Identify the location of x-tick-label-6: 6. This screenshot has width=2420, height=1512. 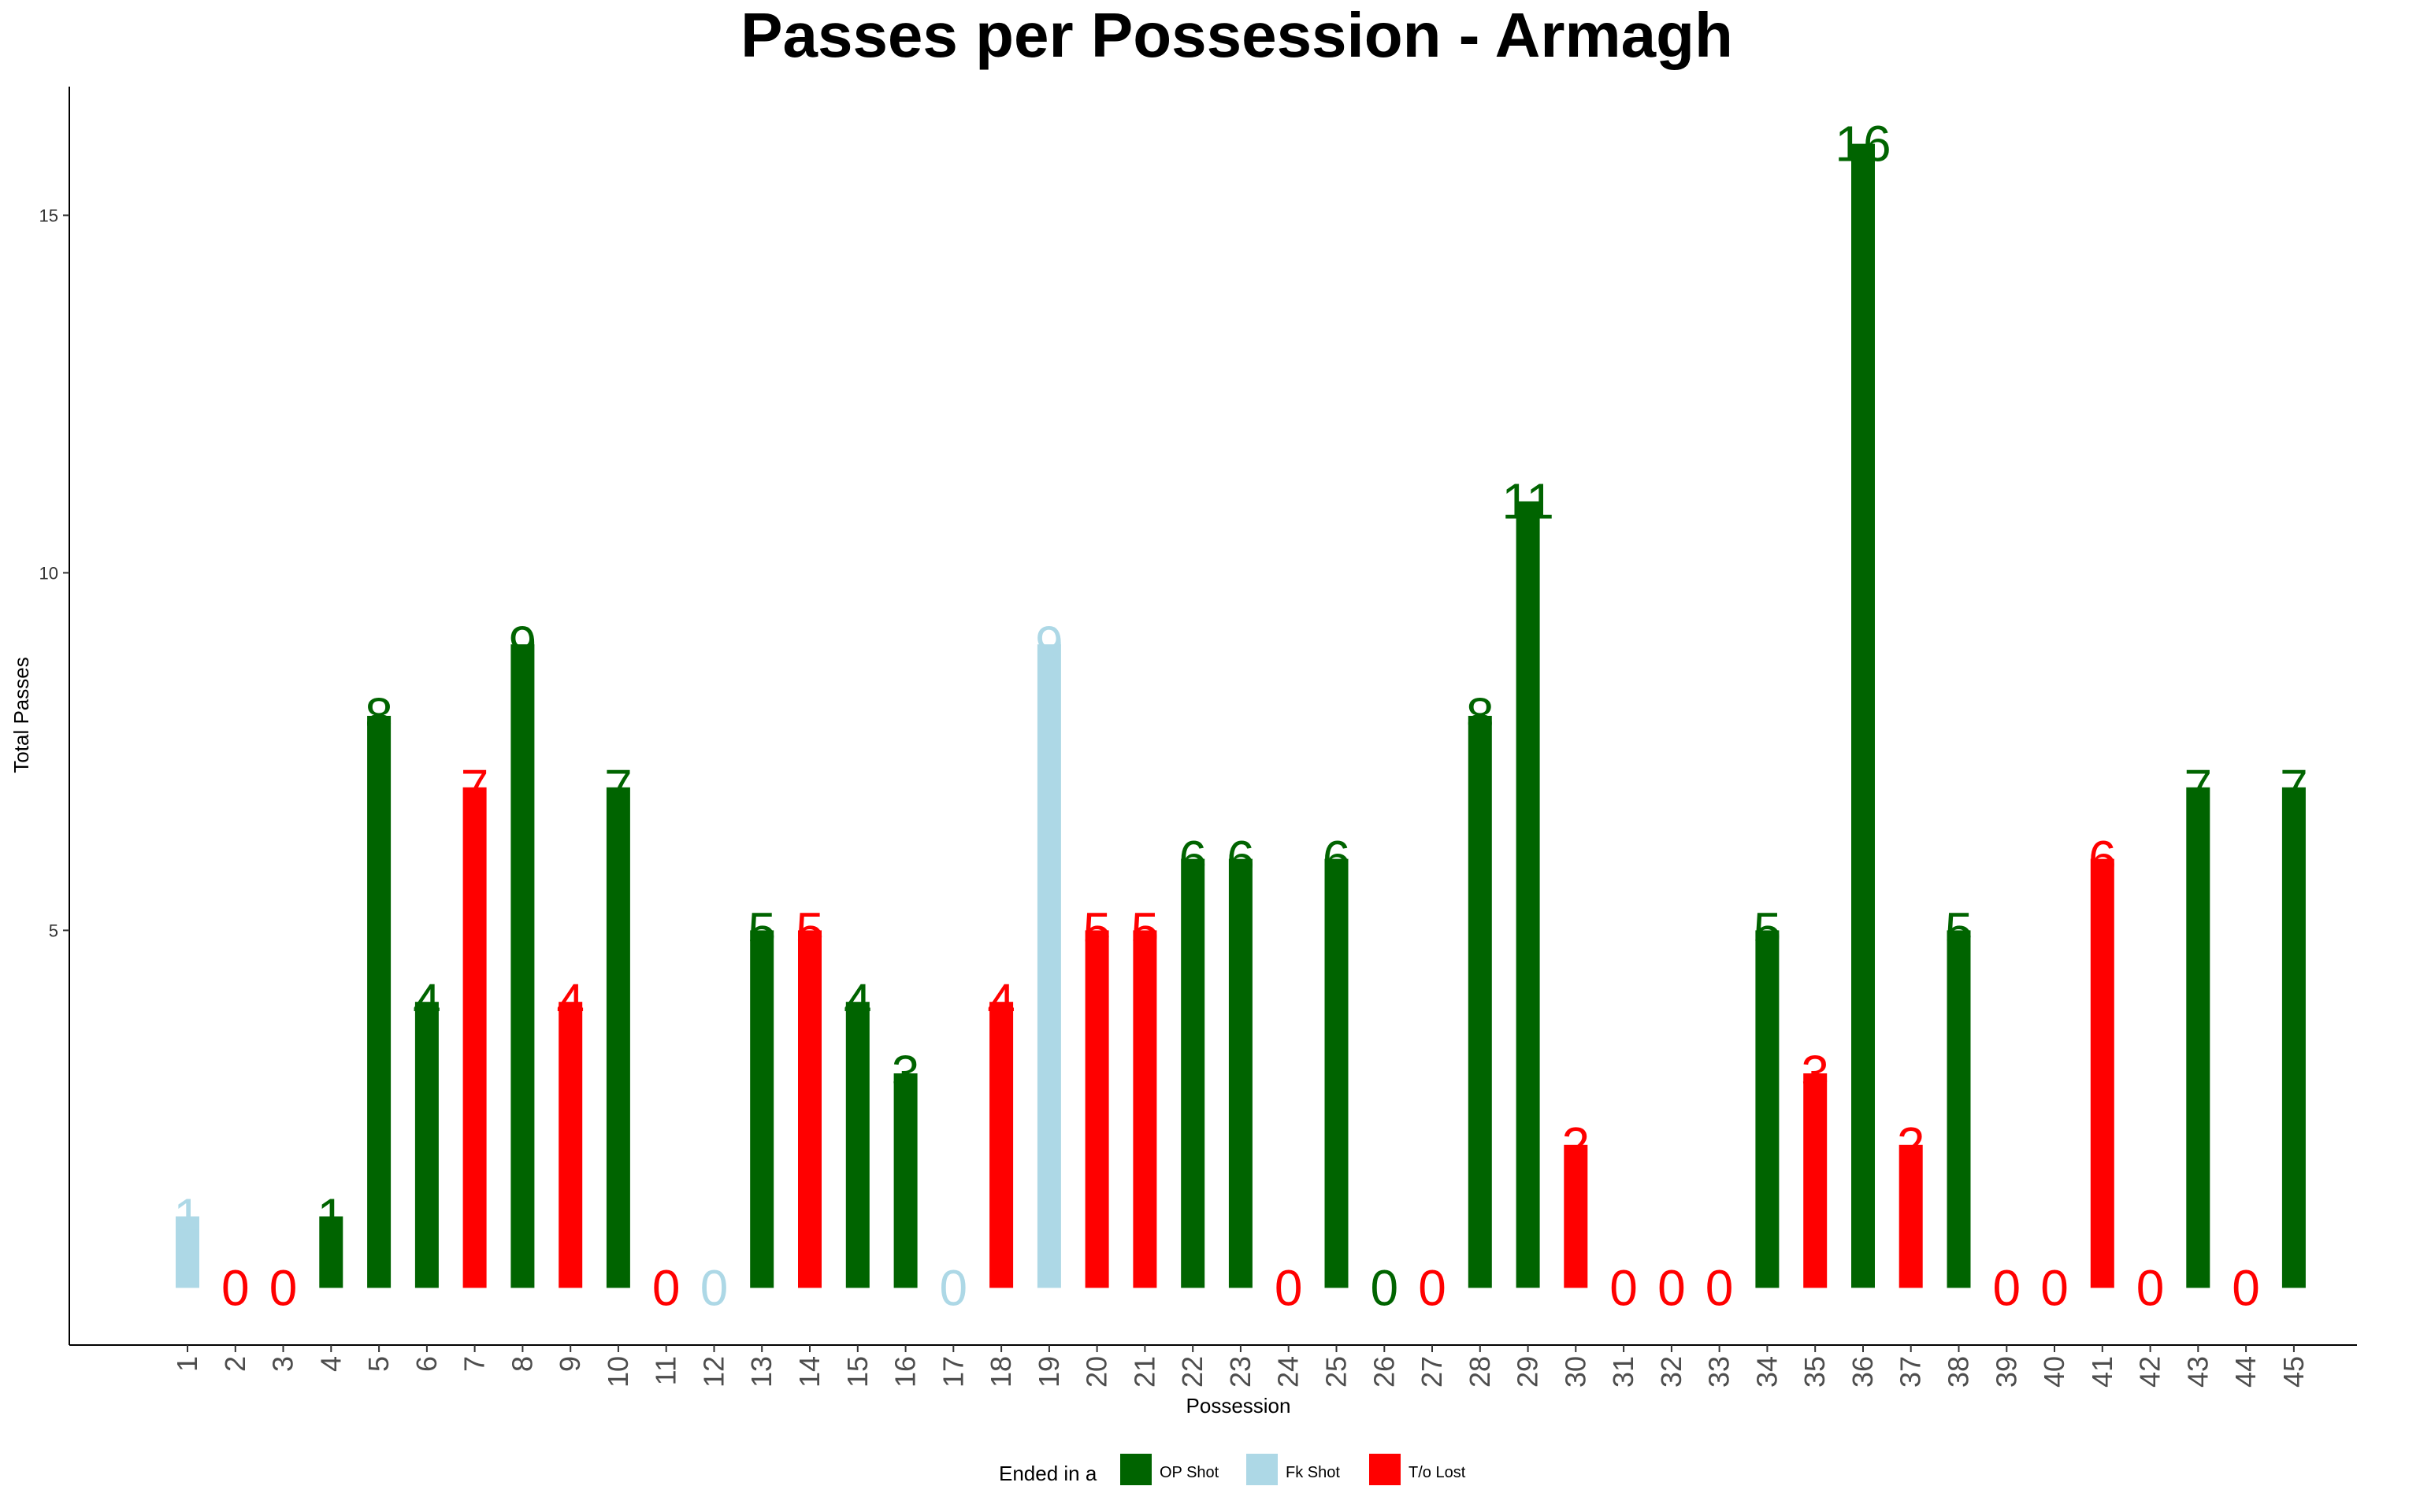
(426, 1364).